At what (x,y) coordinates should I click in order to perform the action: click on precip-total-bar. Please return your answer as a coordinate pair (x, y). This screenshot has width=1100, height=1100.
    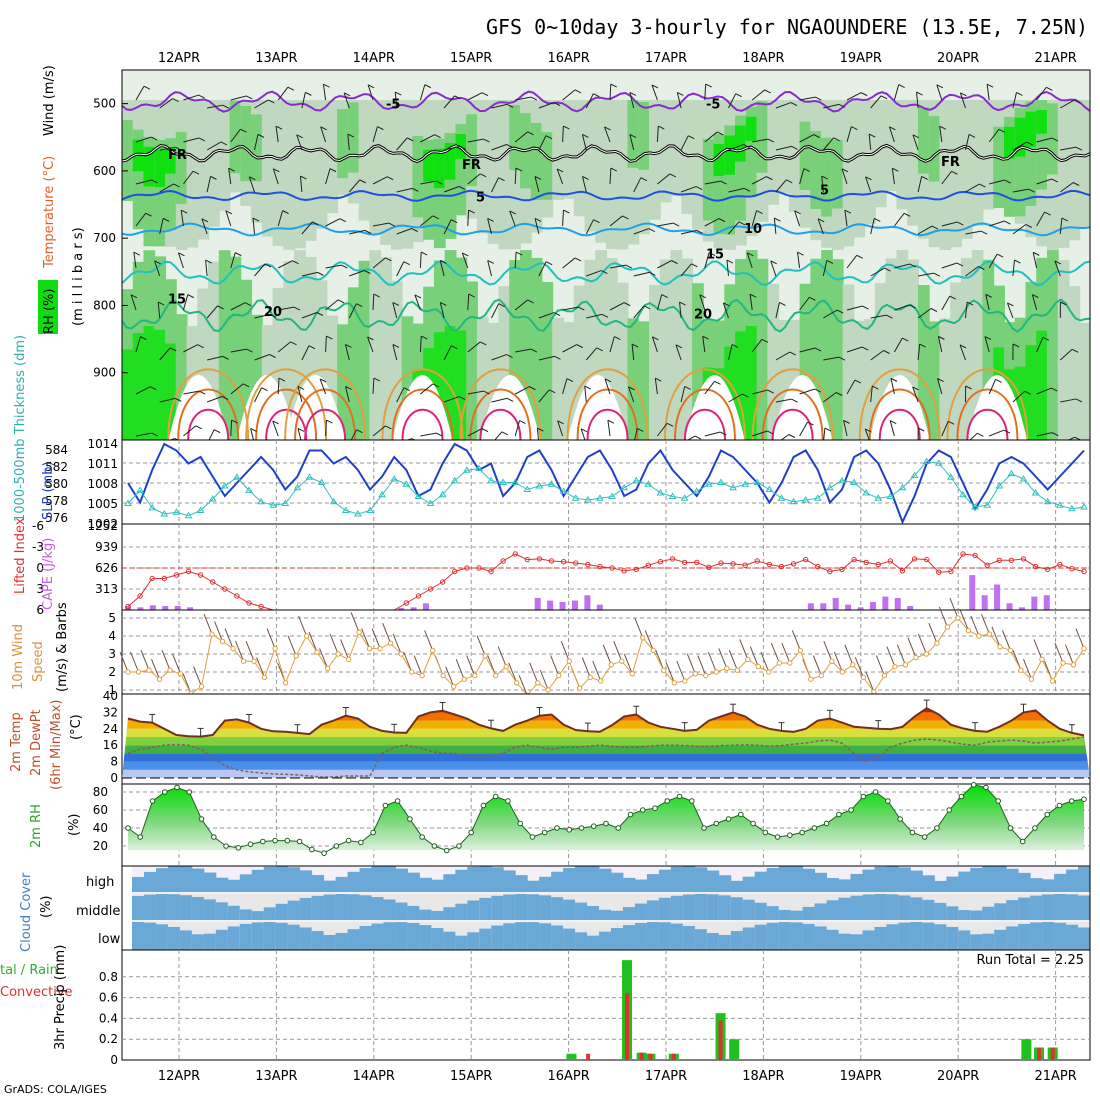
    Looking at the image, I should click on (1026, 1049).